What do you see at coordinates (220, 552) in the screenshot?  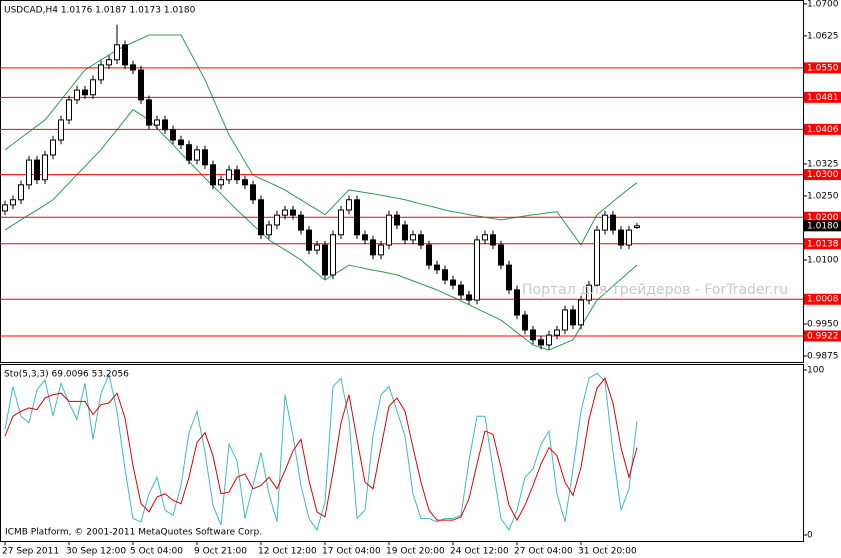 I see `x-tick-label: 9 Oct 21:00` at bounding box center [220, 552].